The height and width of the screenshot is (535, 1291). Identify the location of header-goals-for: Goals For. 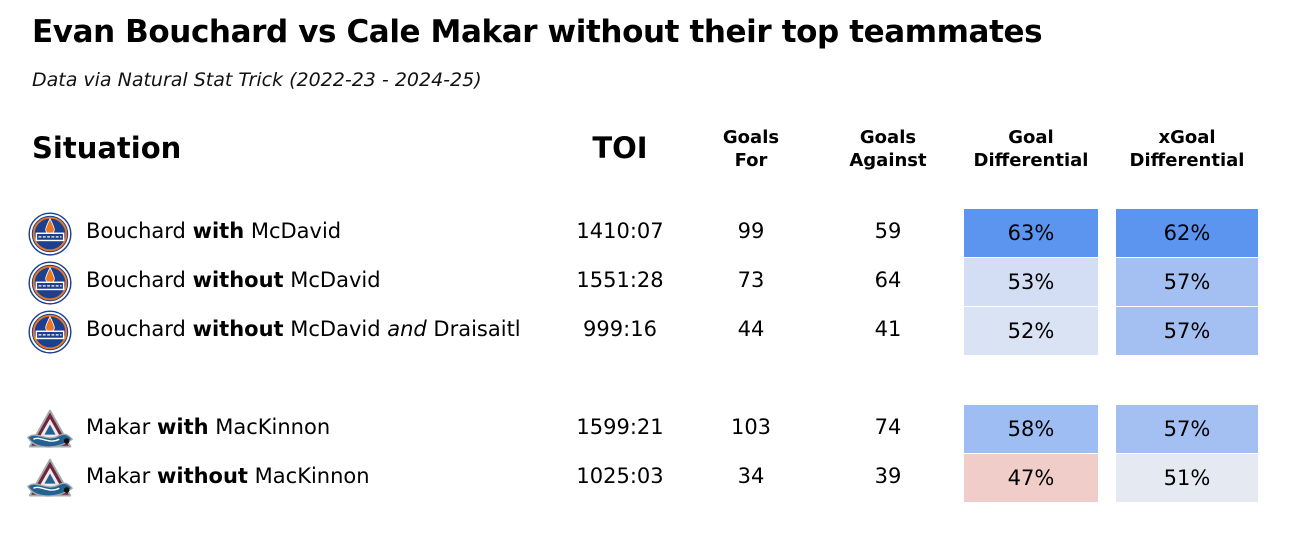
(751, 149).